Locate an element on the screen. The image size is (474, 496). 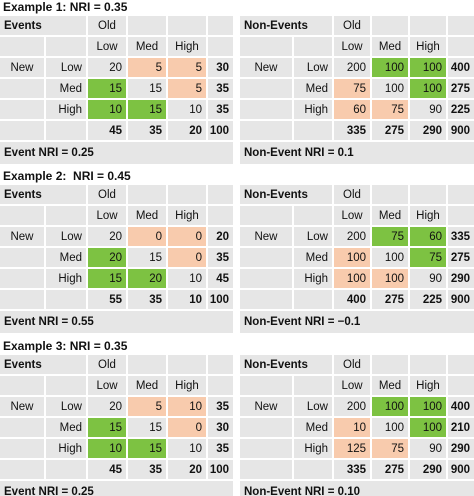
row-total: 400 is located at coordinates (461, 406).